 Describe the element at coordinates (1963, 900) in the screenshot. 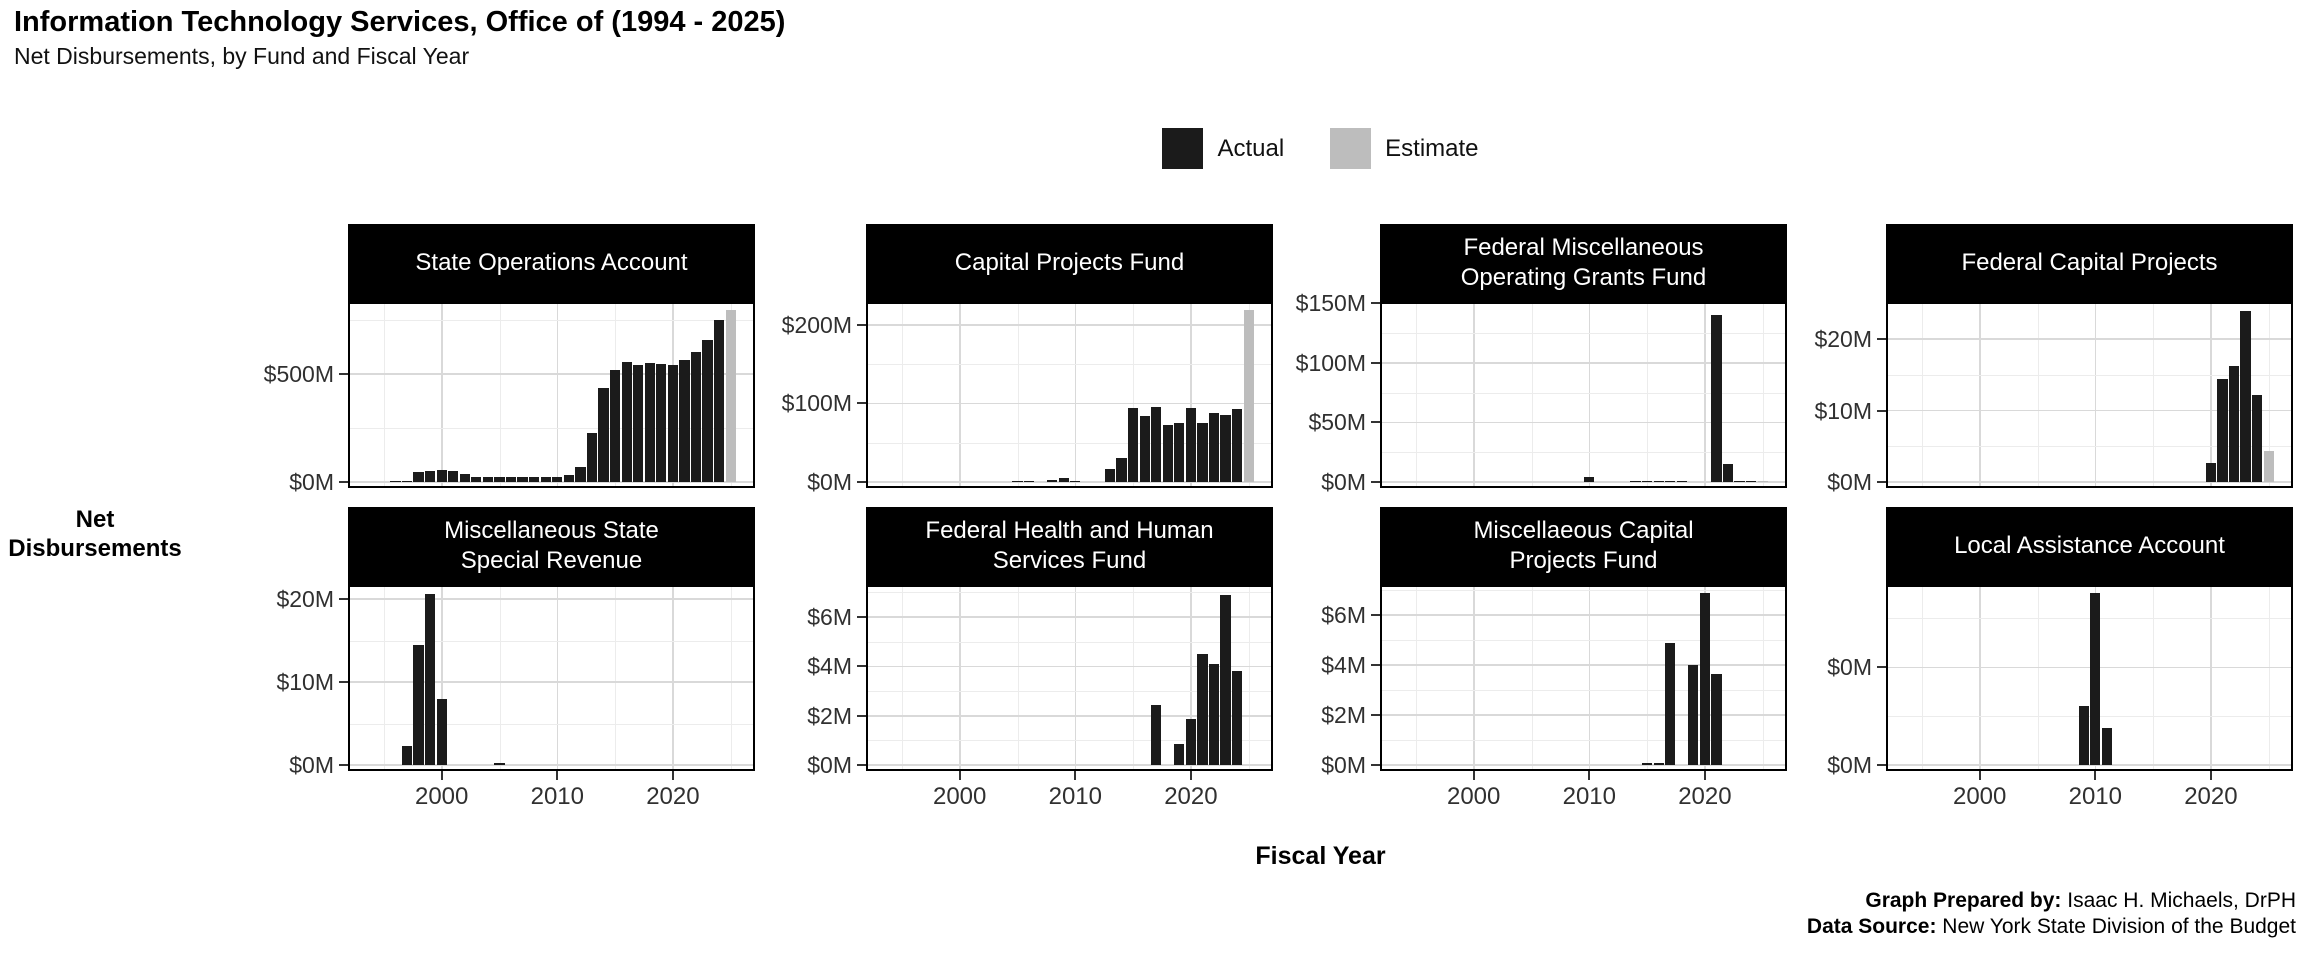

I see `footer-credit-label: Graph Prepared by:` at that location.